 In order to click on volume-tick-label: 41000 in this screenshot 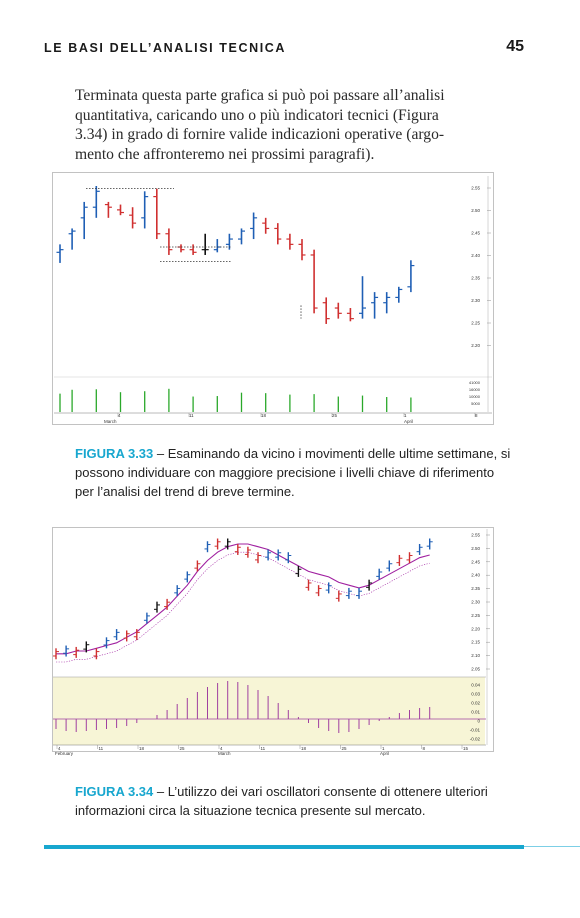, I will do `click(475, 382)`.